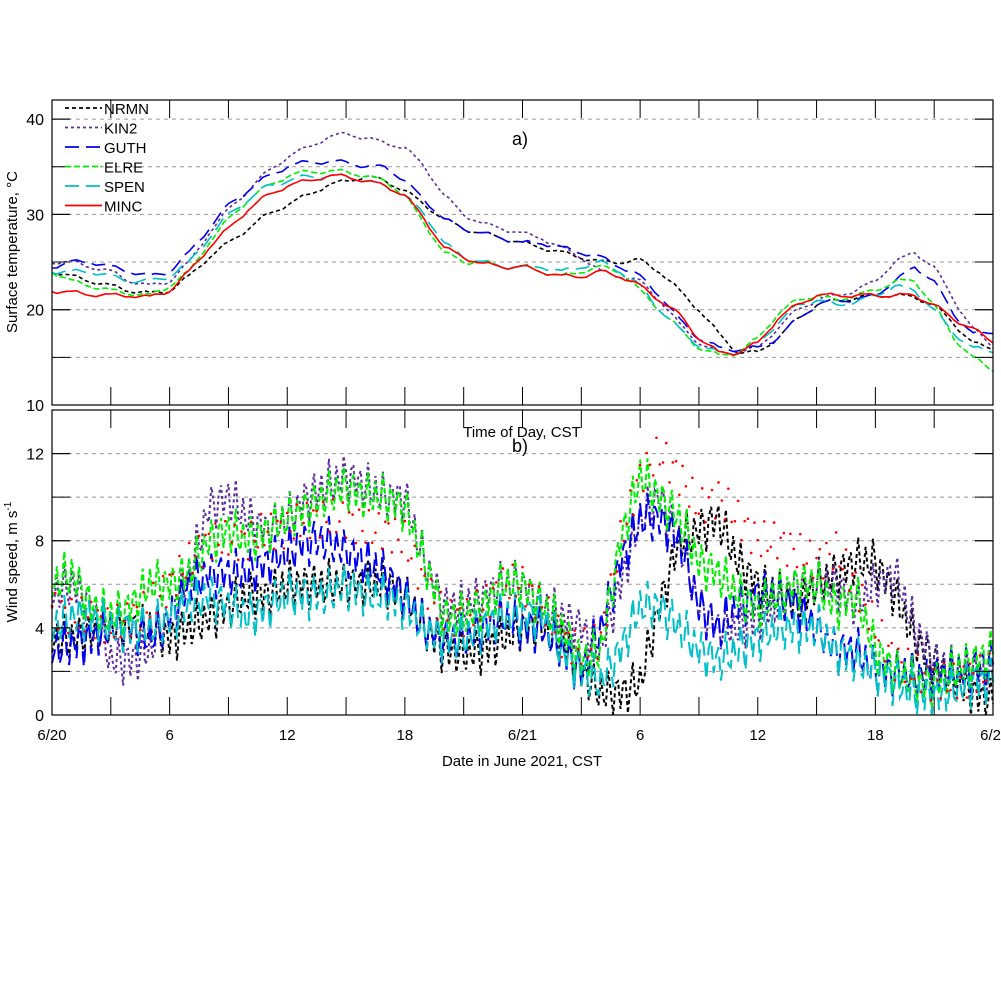 This screenshot has height=1001, width=1001. I want to click on y-axis-label-wind-text: Wind speed, m s, so click(12, 567).